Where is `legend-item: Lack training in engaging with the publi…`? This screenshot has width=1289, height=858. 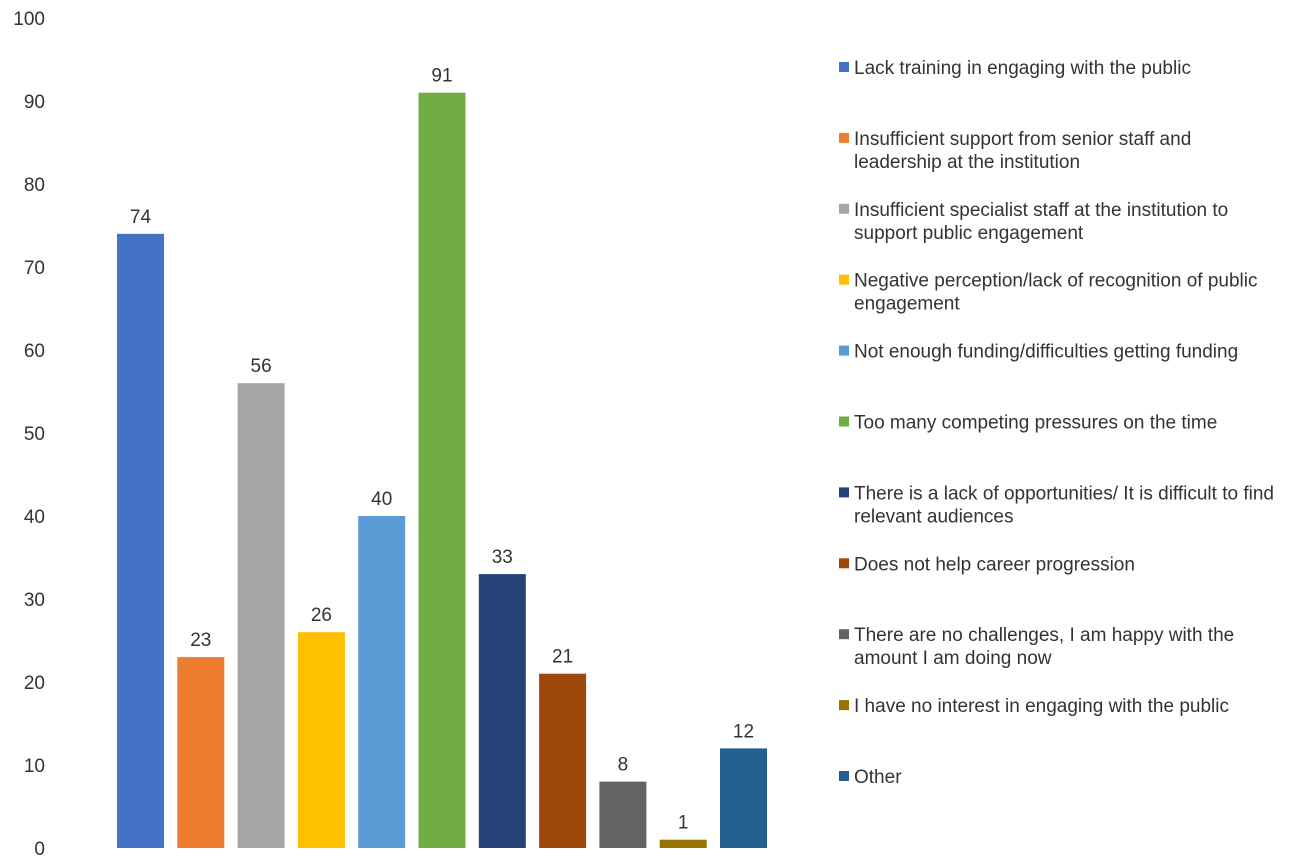 legend-item: Lack training in engaging with the publi… is located at coordinates (1015, 68).